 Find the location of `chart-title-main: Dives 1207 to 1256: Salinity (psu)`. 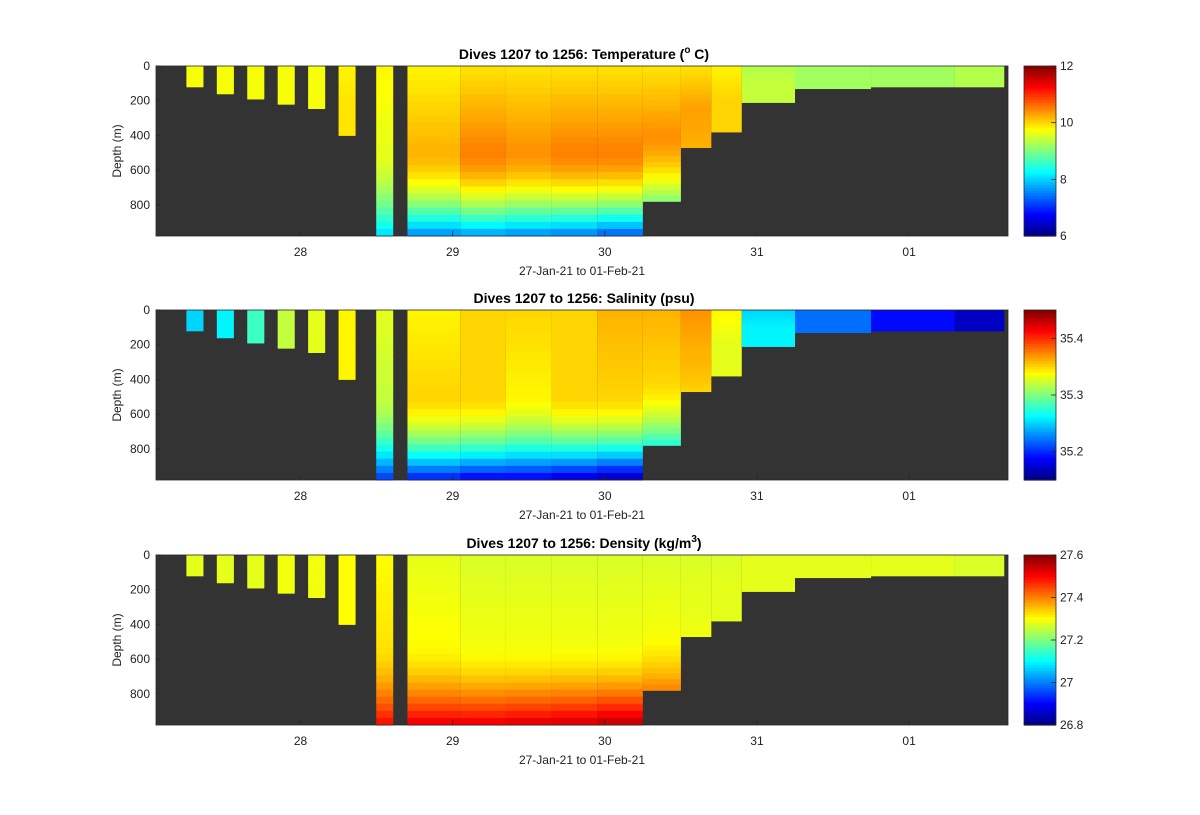

chart-title-main: Dives 1207 to 1256: Salinity (psu) is located at coordinates (584, 298).